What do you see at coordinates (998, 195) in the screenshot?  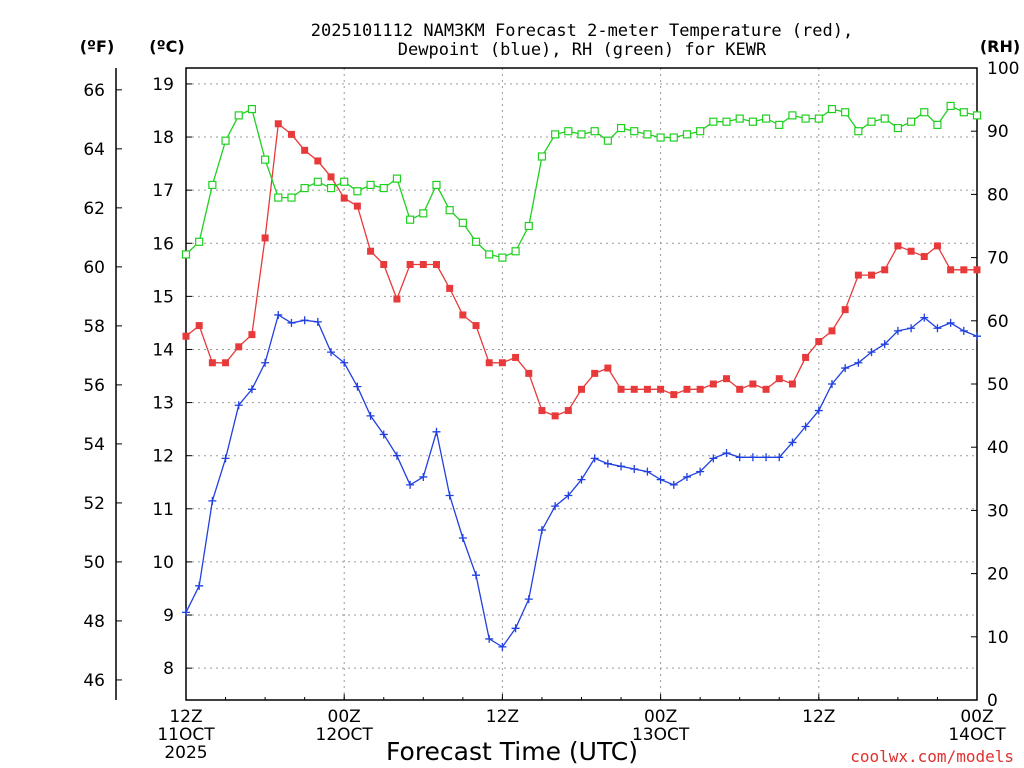 I see `rh-tick-label: 80` at bounding box center [998, 195].